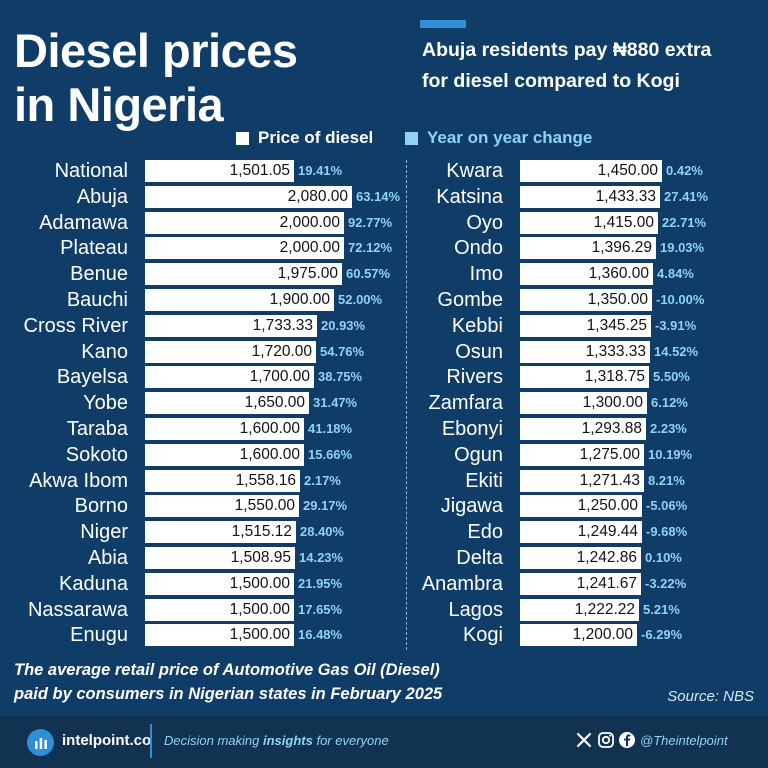 The image size is (768, 768). What do you see at coordinates (686, 196) in the screenshot?
I see `yoy-change: 27.41%` at bounding box center [686, 196].